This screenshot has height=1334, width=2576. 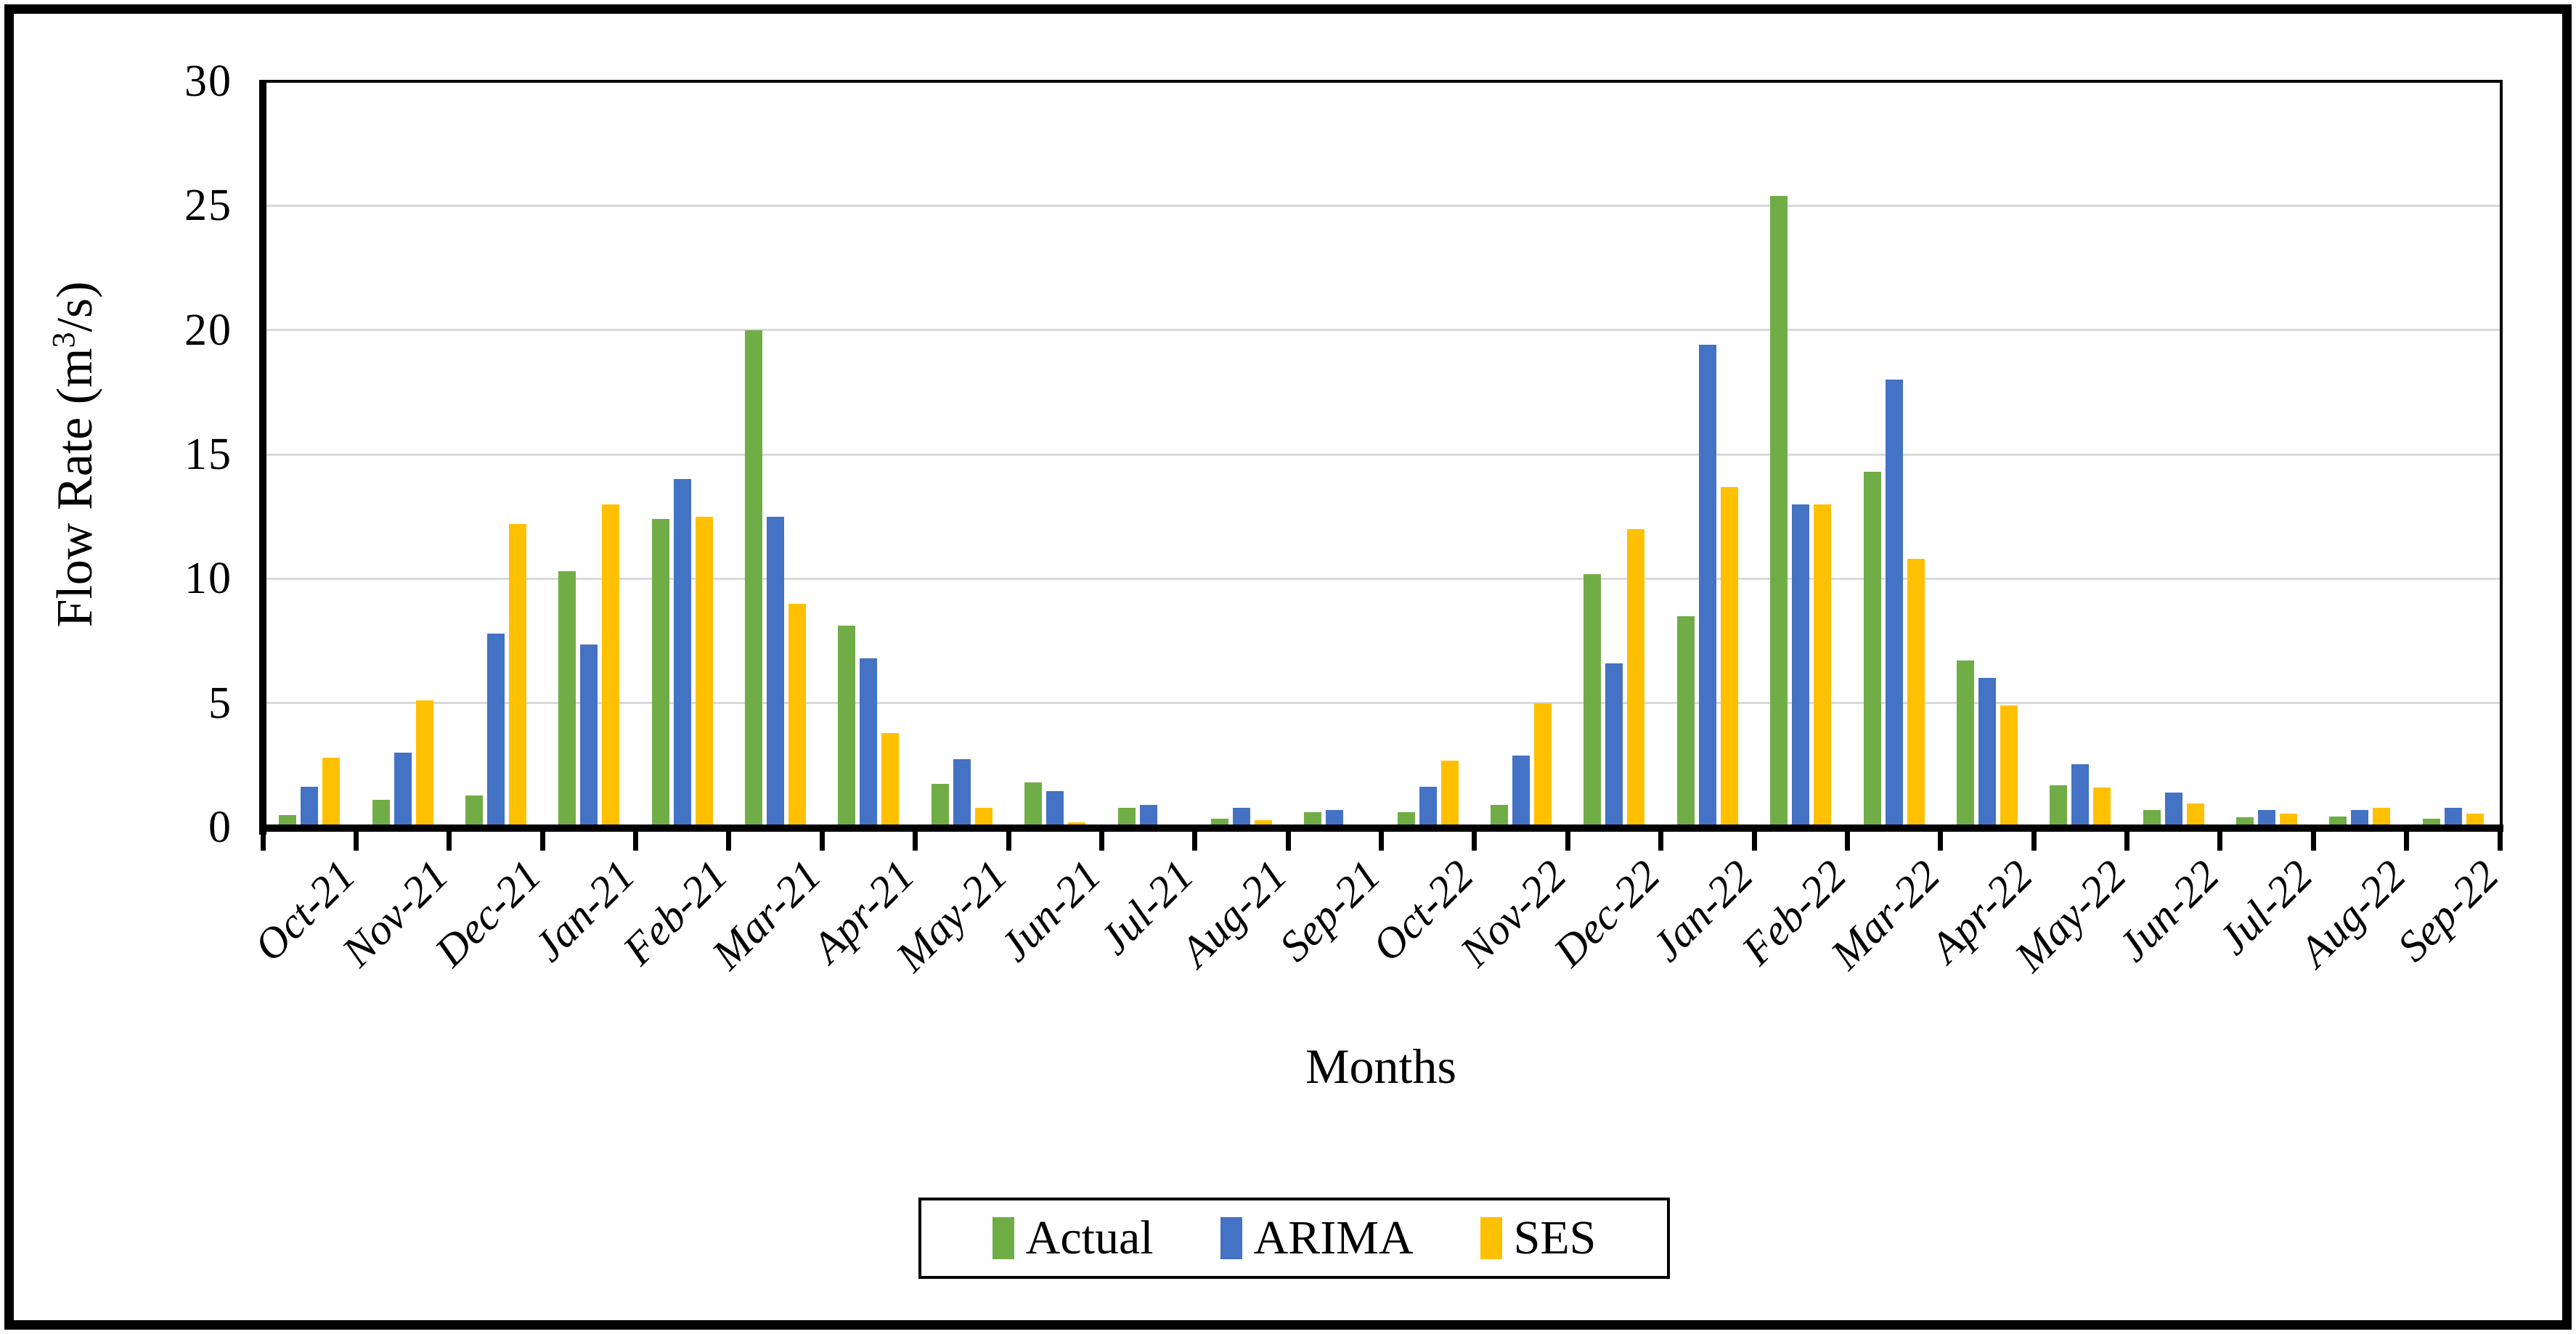 I want to click on y-tick-label-15: 15, so click(x=208, y=454).